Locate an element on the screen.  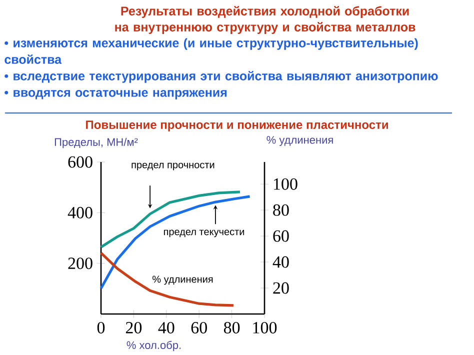
y2-tick-label: 40 is located at coordinates (280, 262).